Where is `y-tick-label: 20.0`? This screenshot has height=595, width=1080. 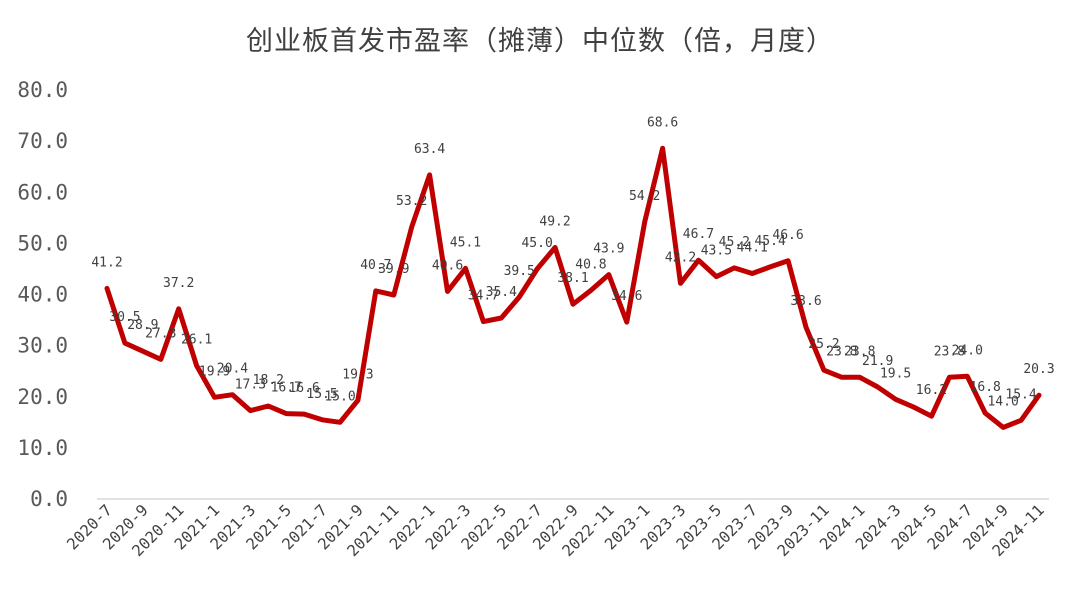 y-tick-label: 20.0 is located at coordinates (42, 397).